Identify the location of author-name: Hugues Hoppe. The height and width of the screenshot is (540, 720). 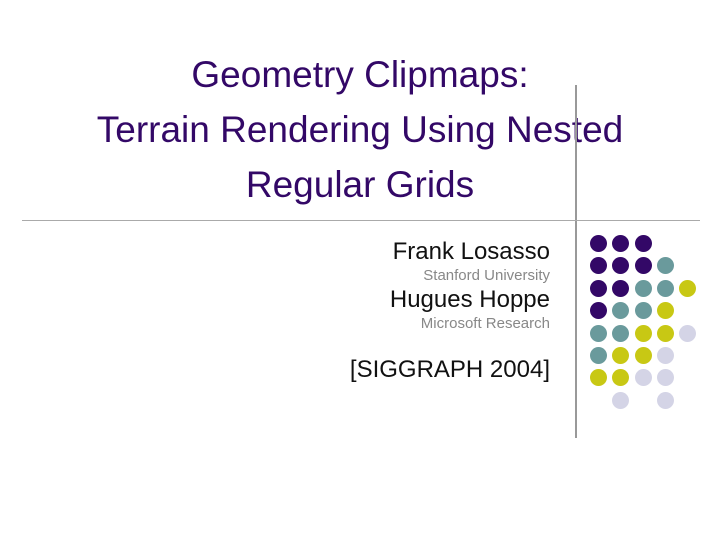
(469, 299).